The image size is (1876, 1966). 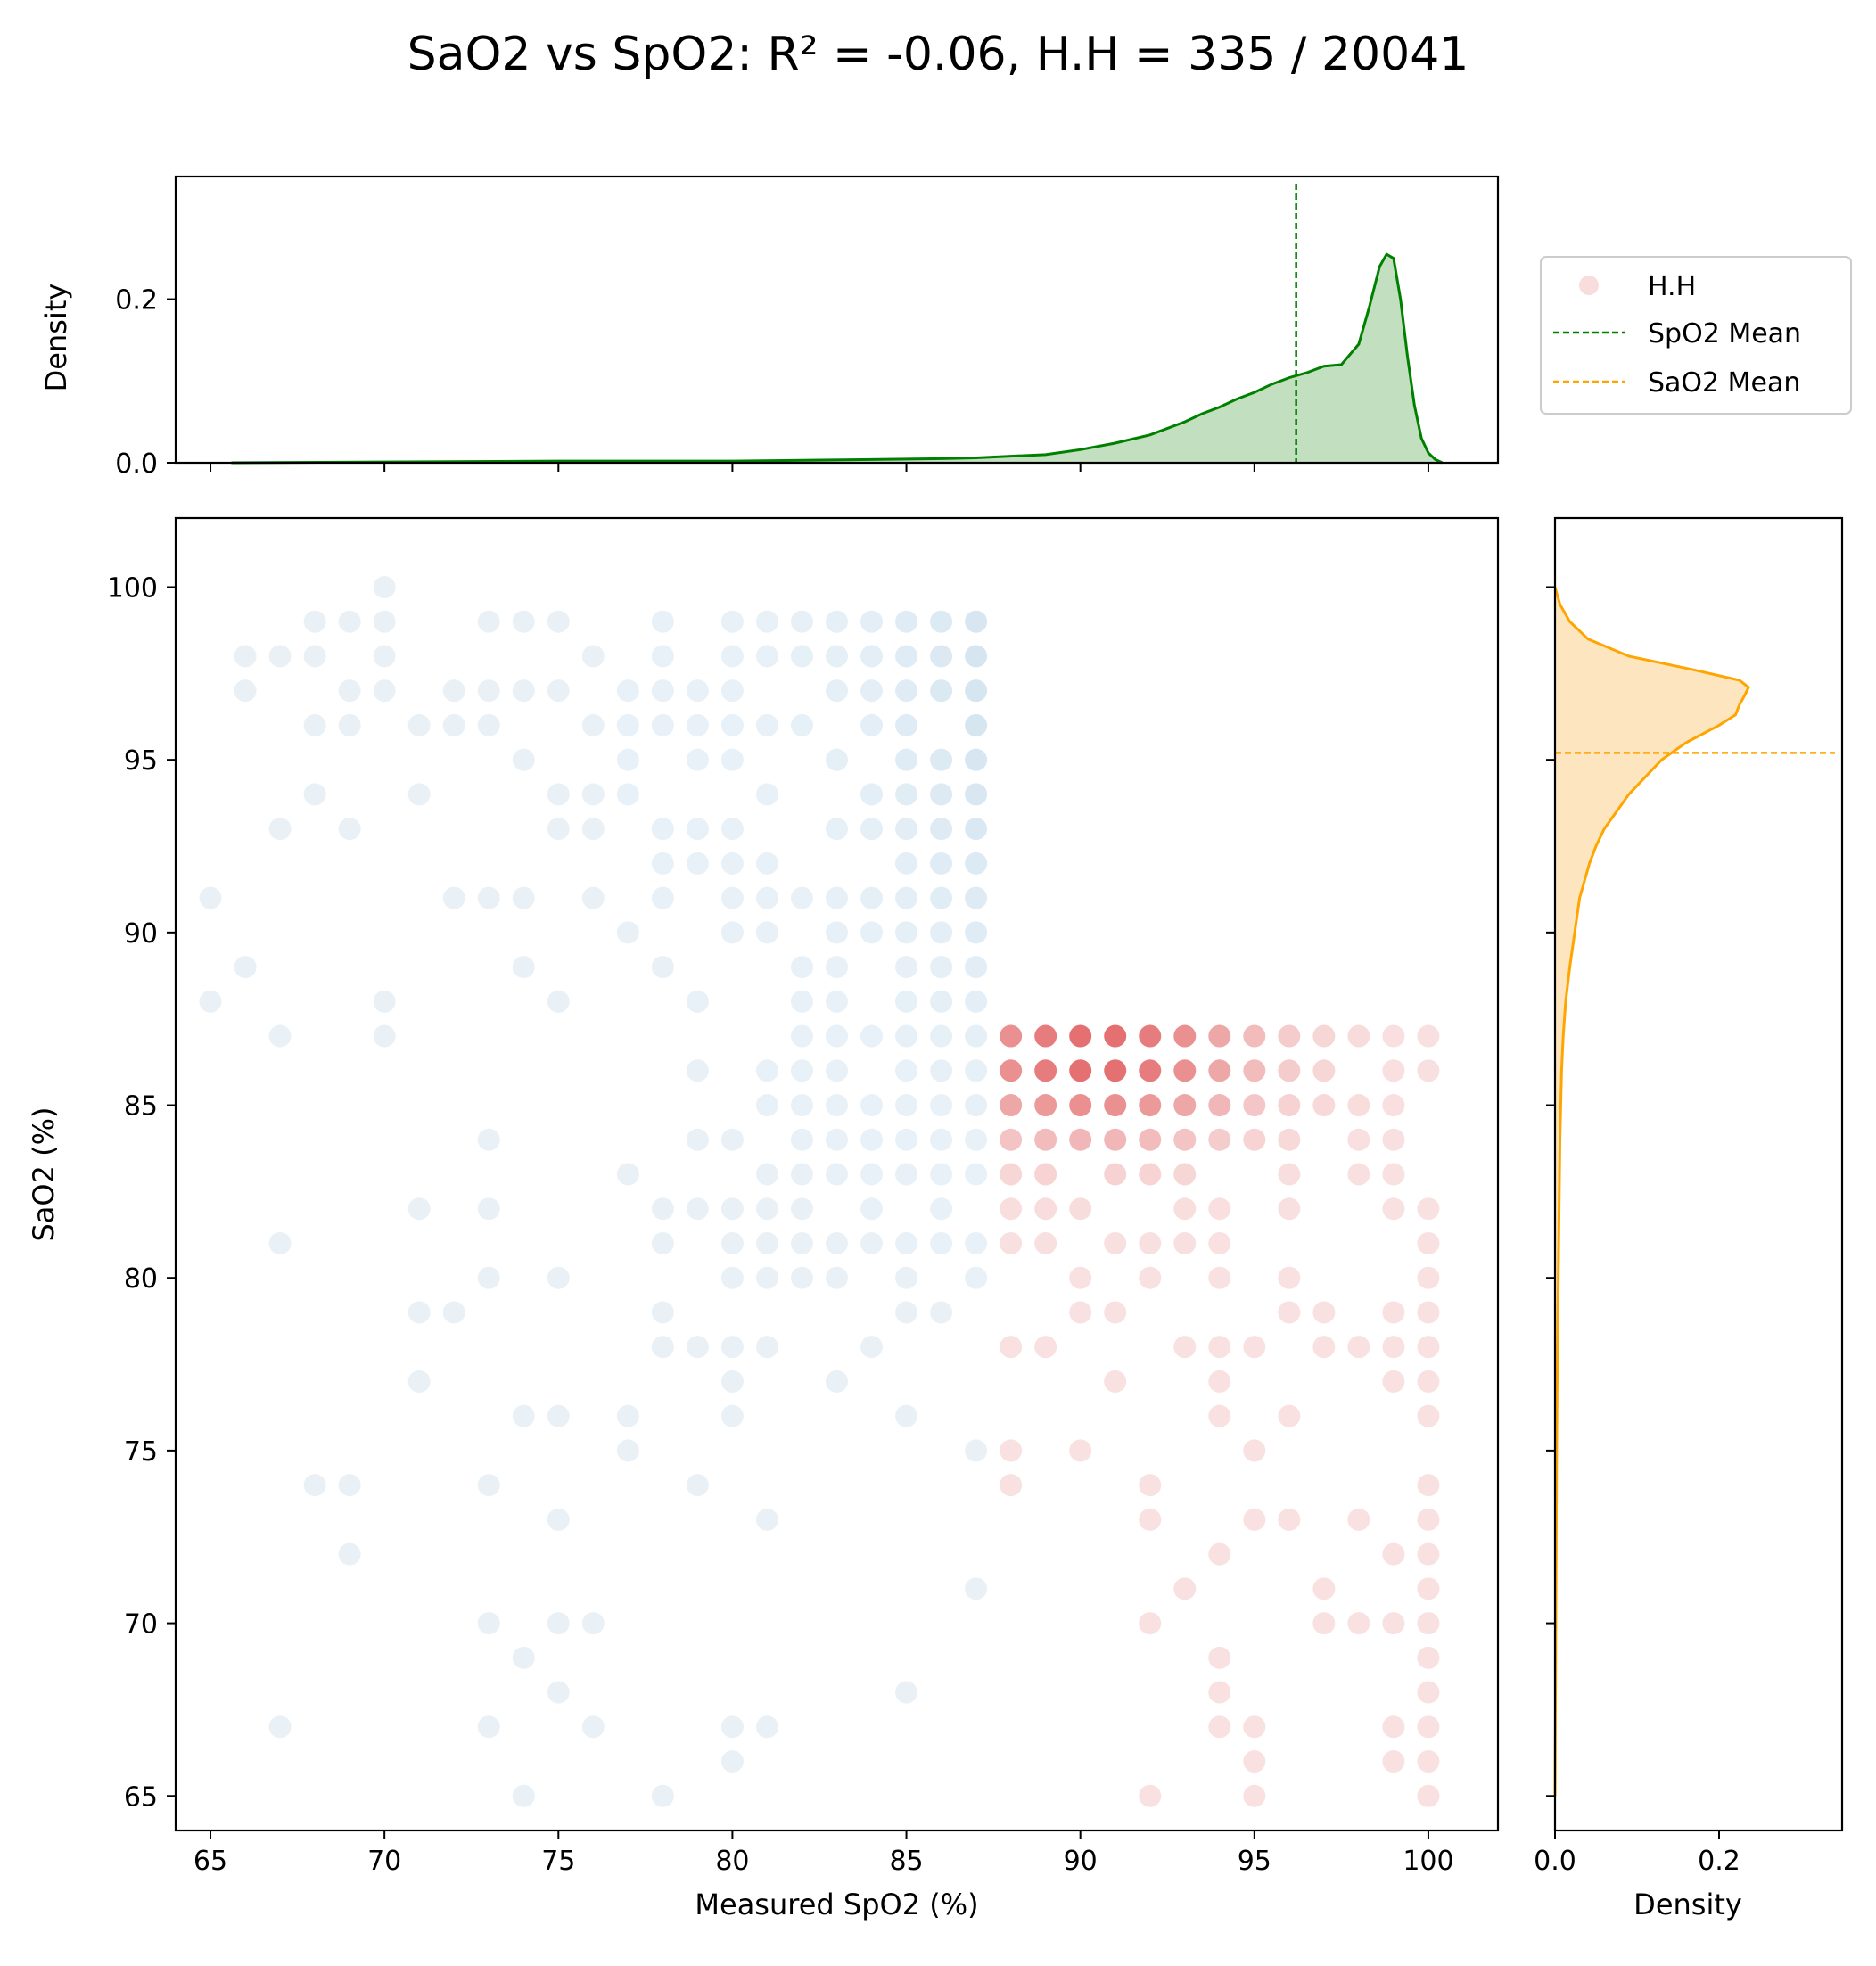 I want to click on y-tick-label: 65, so click(x=141, y=1797).